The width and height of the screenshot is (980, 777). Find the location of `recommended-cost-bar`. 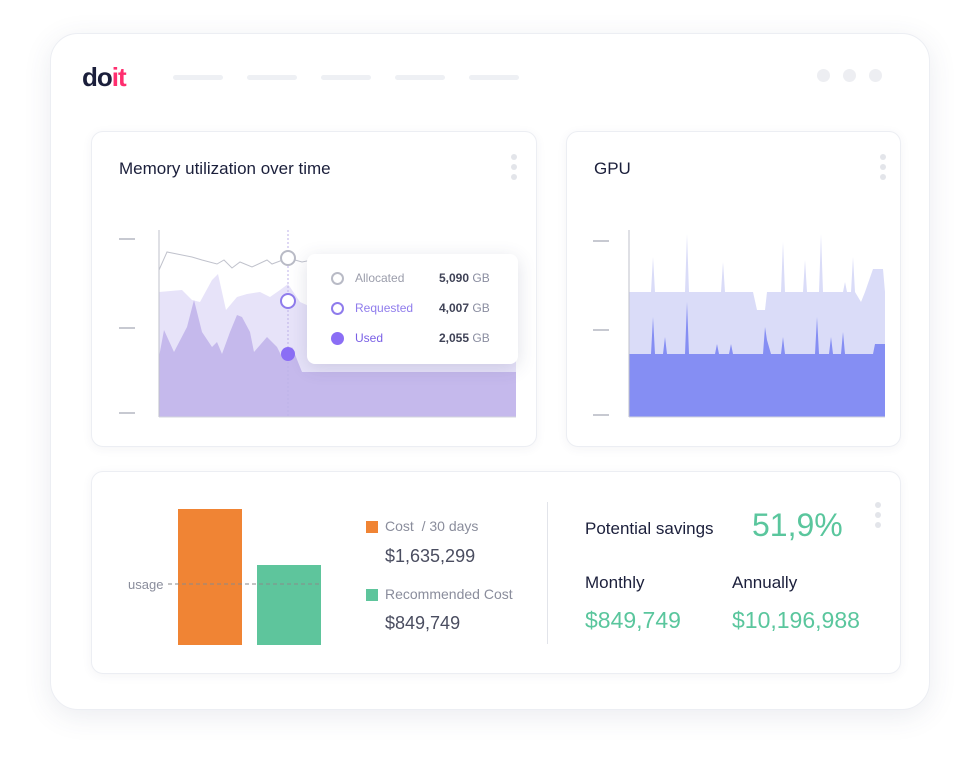

recommended-cost-bar is located at coordinates (289, 605).